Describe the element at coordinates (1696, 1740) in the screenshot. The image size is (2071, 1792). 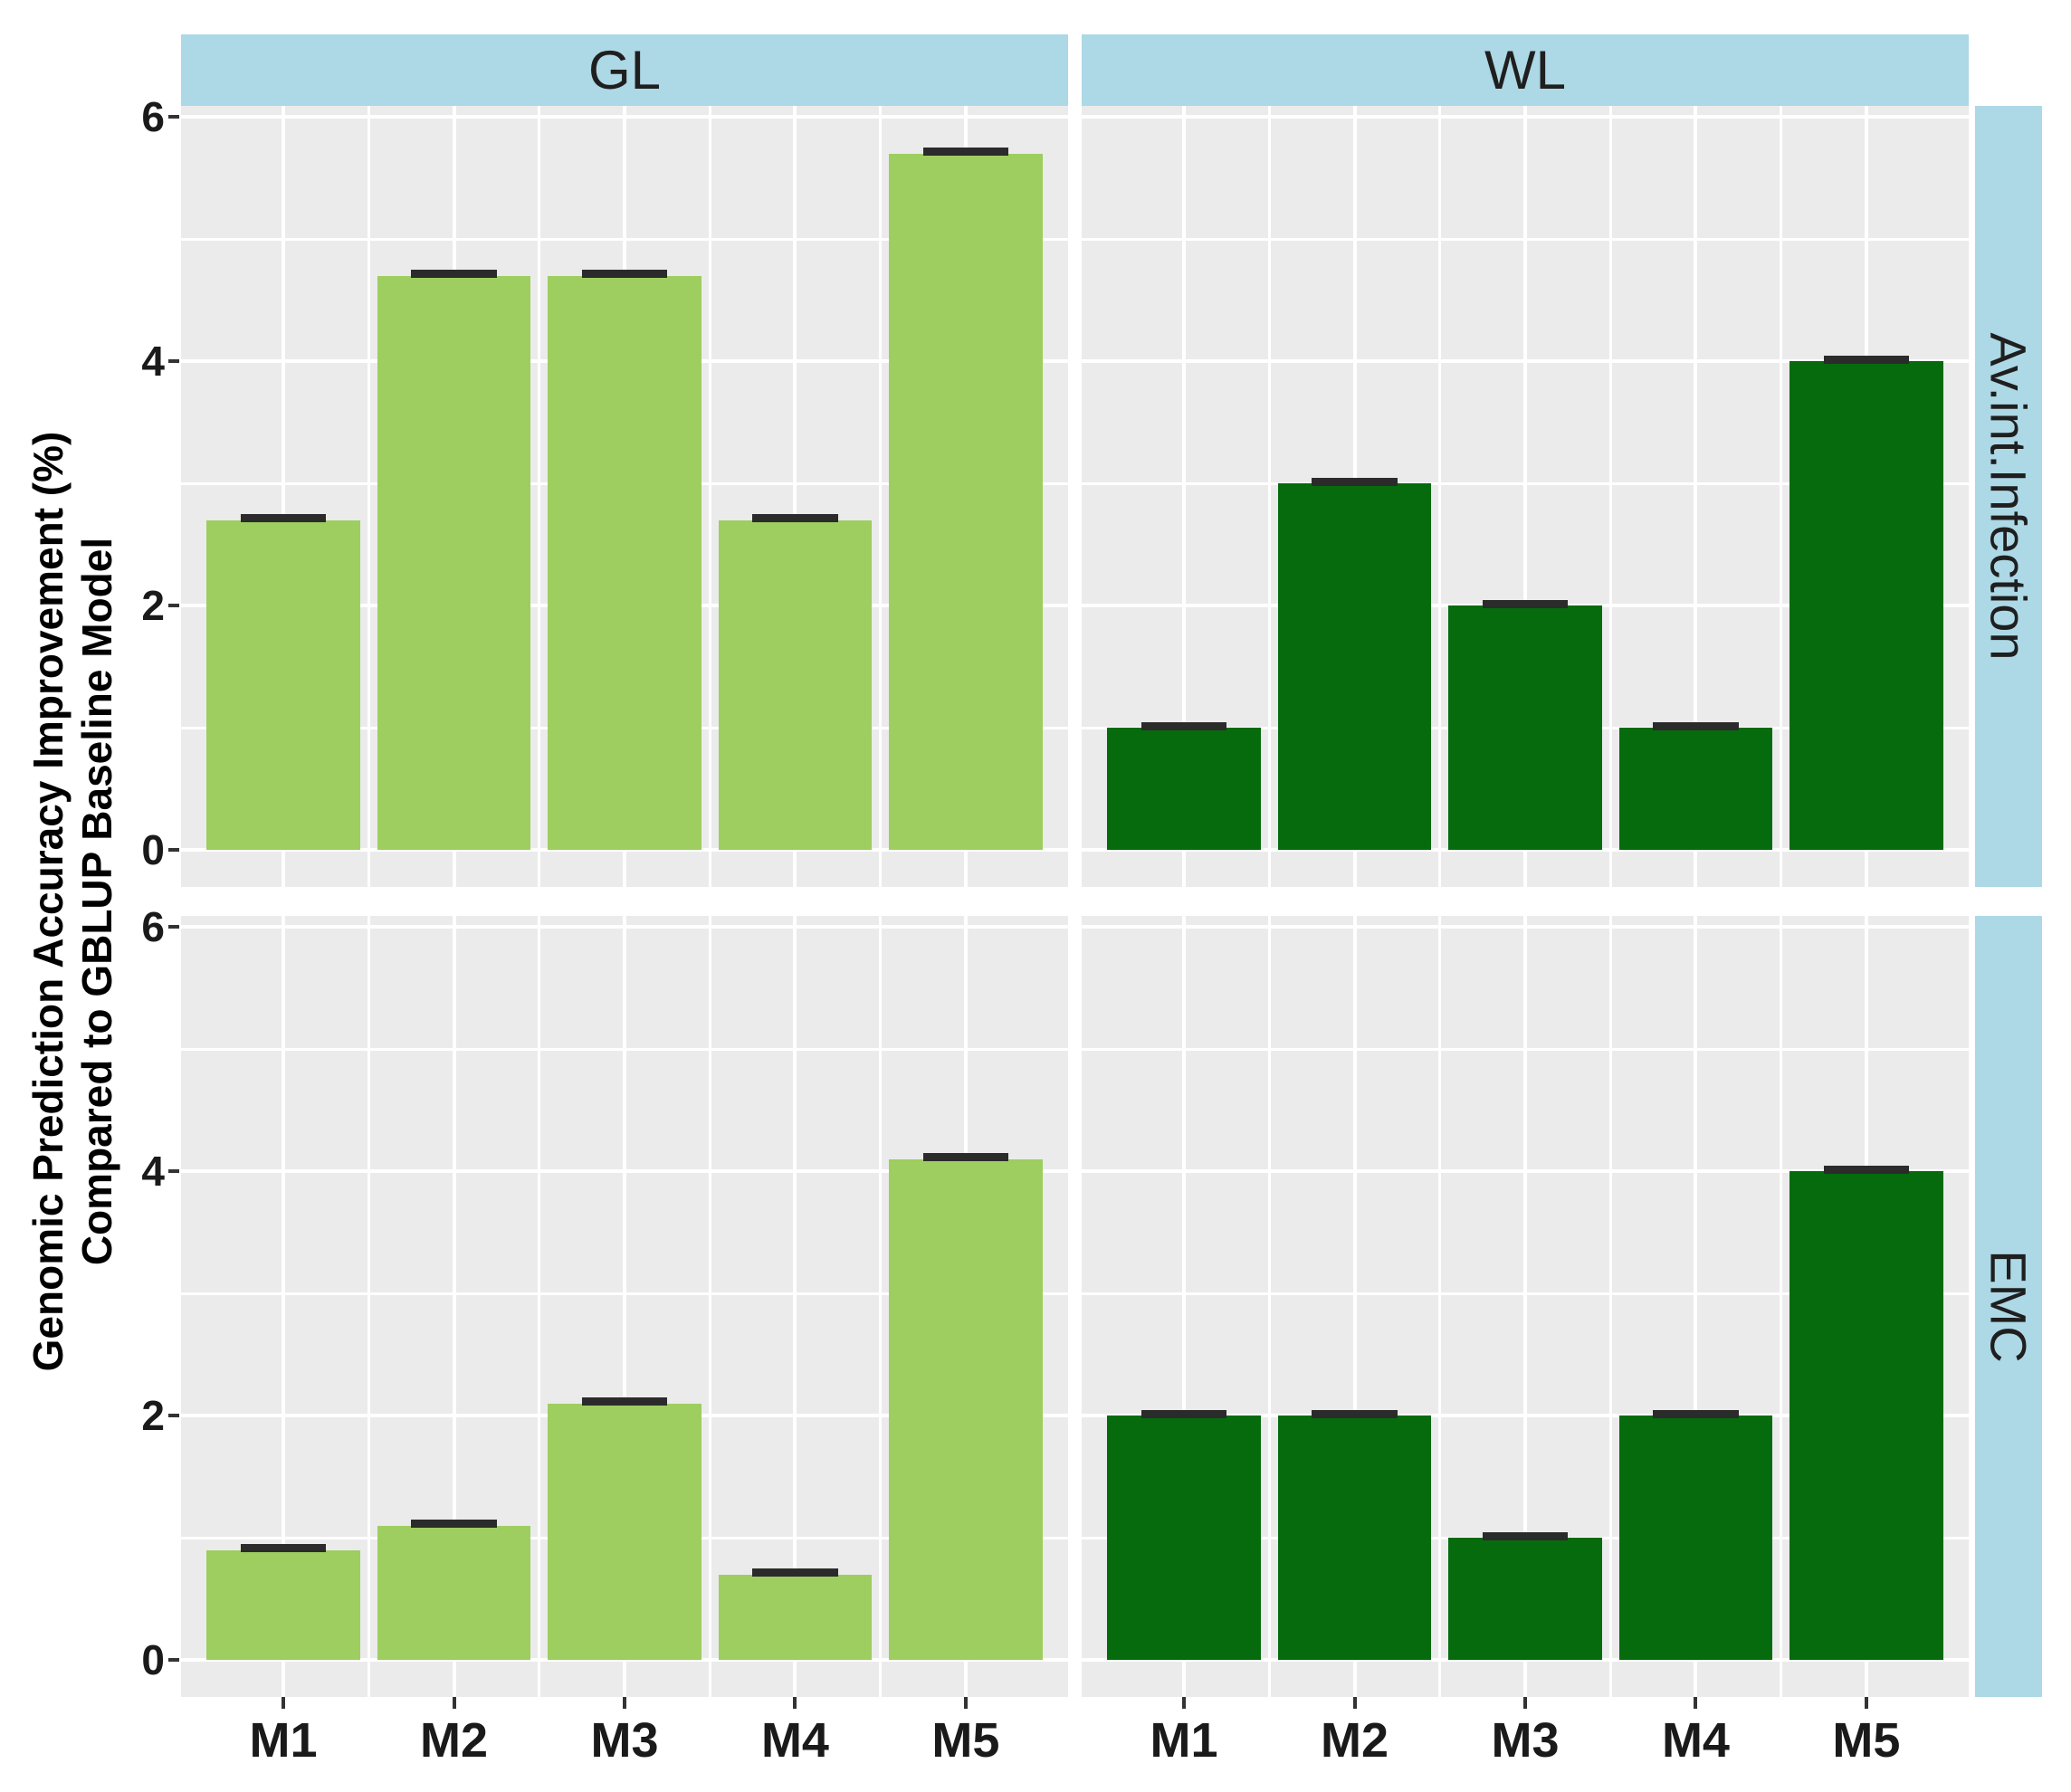
I see `x-tick-label: M4` at that location.